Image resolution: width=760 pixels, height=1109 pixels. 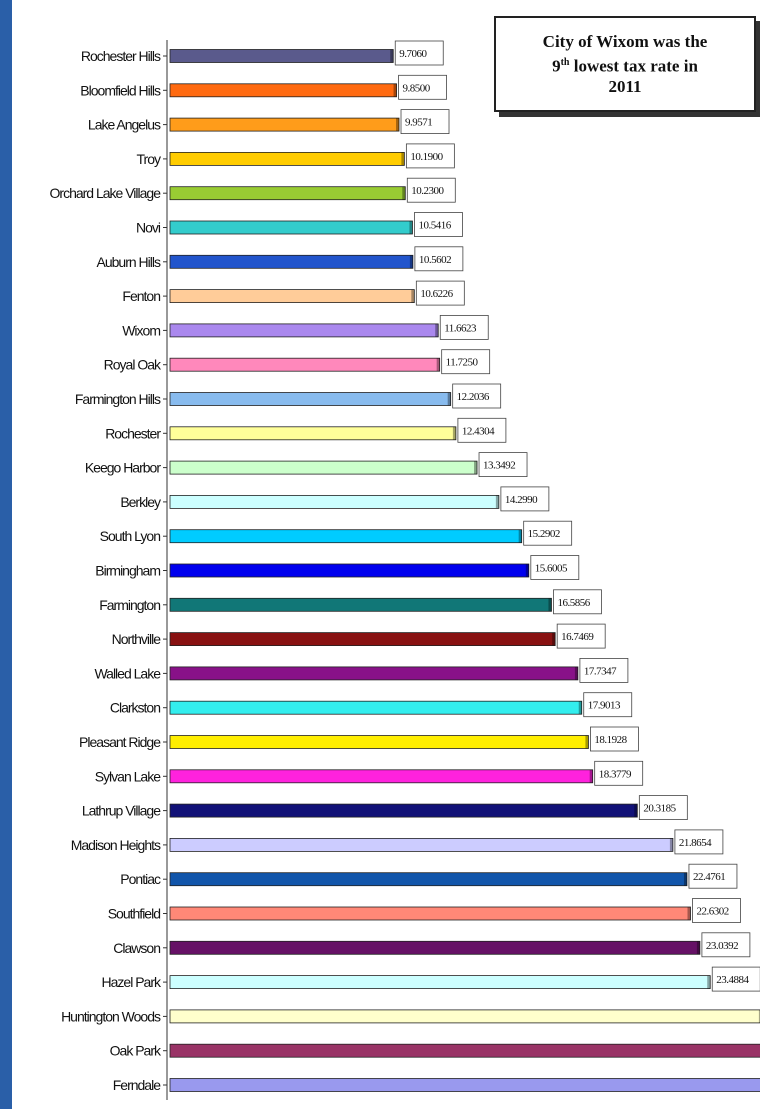 What do you see at coordinates (129, 605) in the screenshot?
I see `category-label: Farmington` at bounding box center [129, 605].